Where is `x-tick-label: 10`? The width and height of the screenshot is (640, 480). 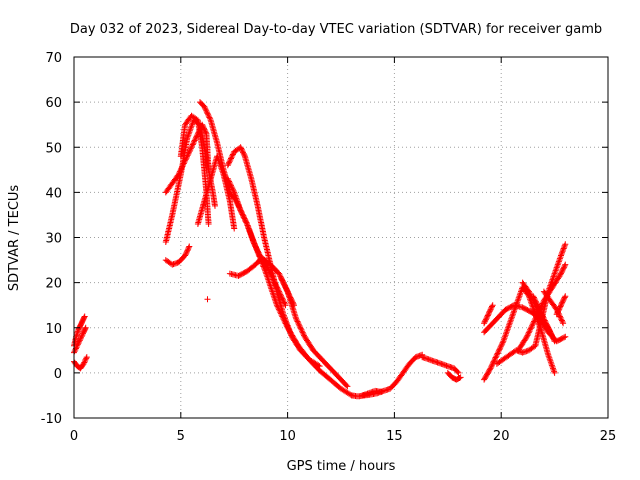 x-tick-label: 10 is located at coordinates (287, 436).